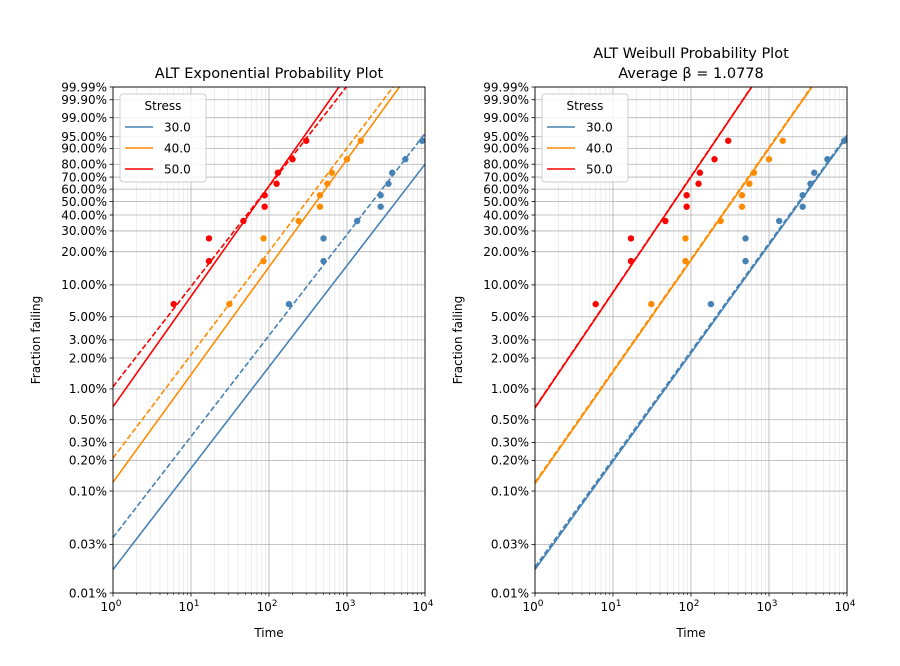 The image size is (900, 666). Describe the element at coordinates (510, 340) in the screenshot. I see `y-tick-label: 3.00%` at that location.